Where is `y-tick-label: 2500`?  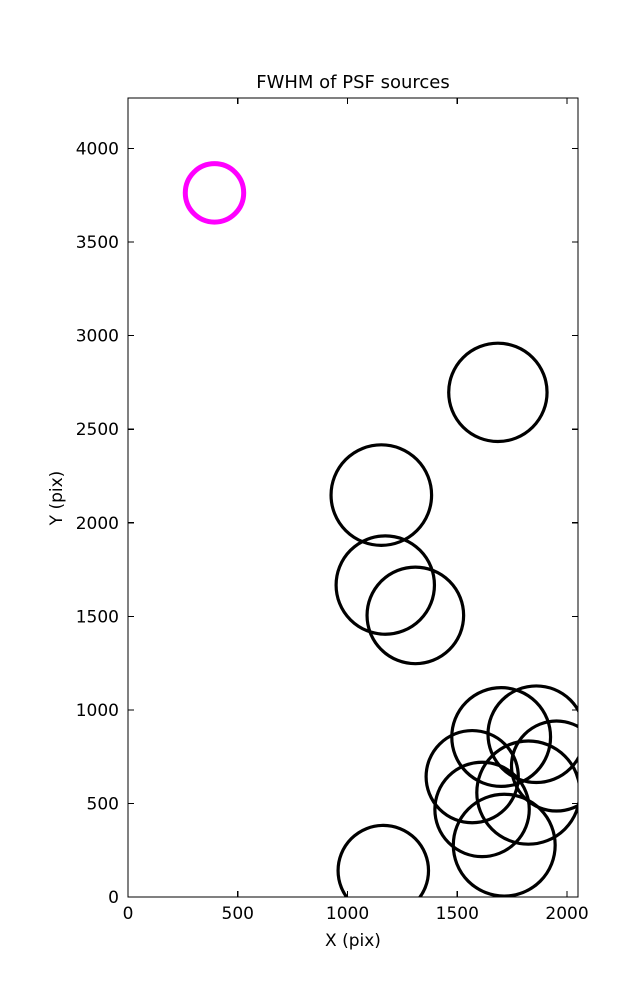
y-tick-label: 2500 is located at coordinates (97, 430).